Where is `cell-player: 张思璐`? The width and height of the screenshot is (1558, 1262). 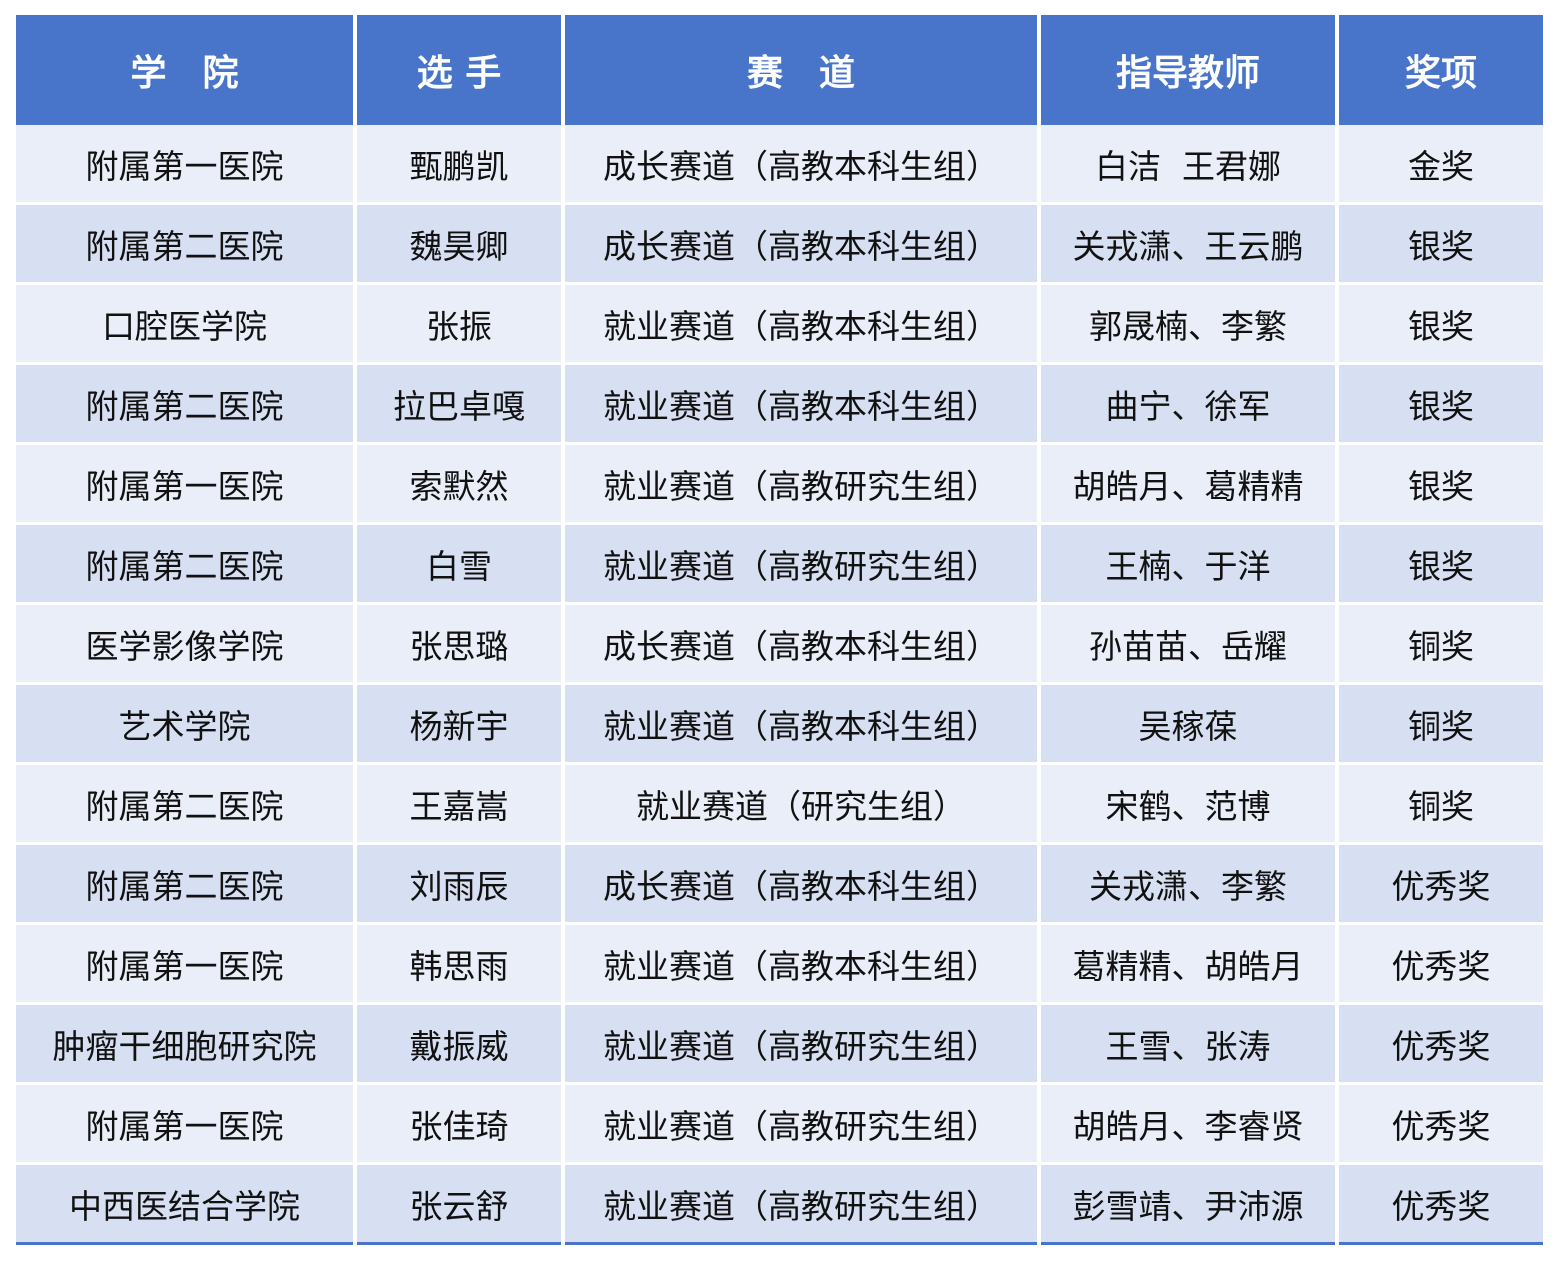
cell-player: 张思璐 is located at coordinates (459, 645).